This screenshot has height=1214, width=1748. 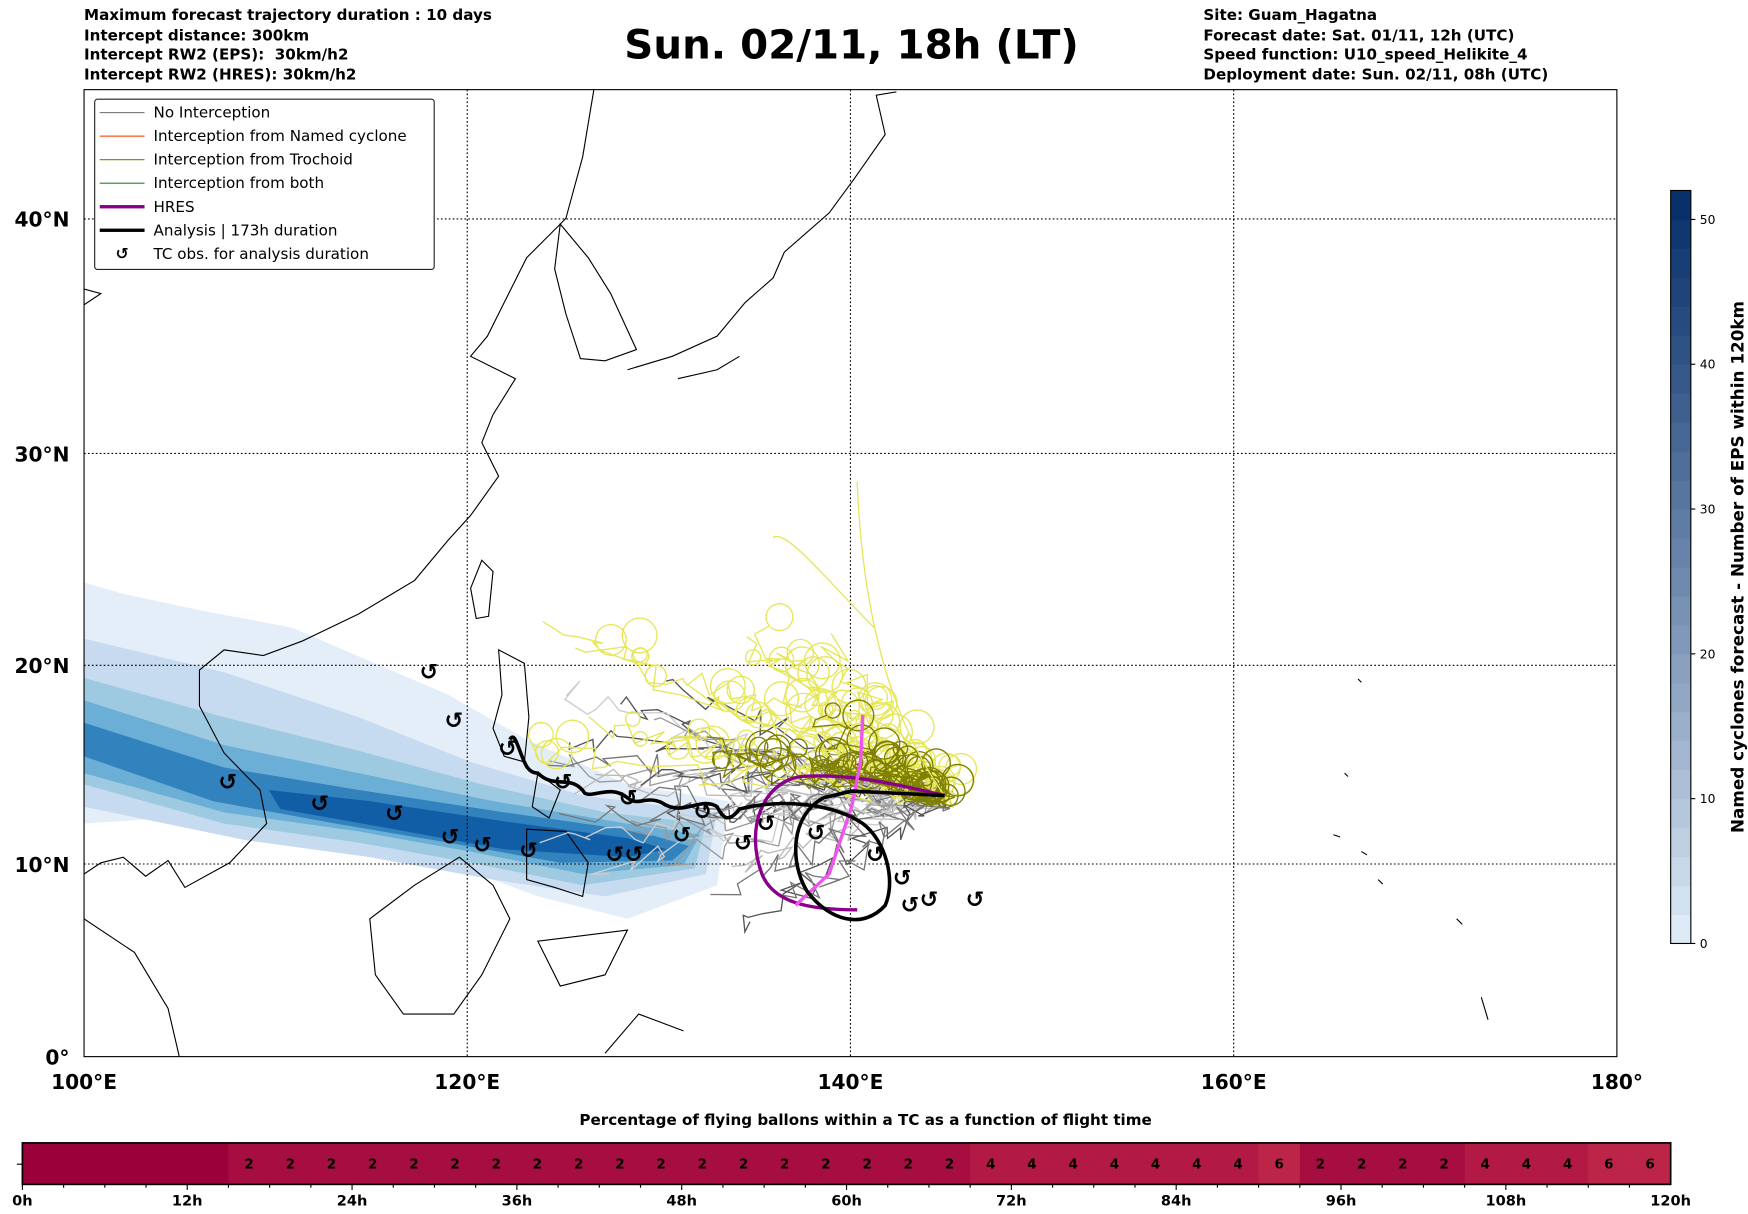 What do you see at coordinates (209, 183) in the screenshot?
I see `legend-item: Interception from both` at bounding box center [209, 183].